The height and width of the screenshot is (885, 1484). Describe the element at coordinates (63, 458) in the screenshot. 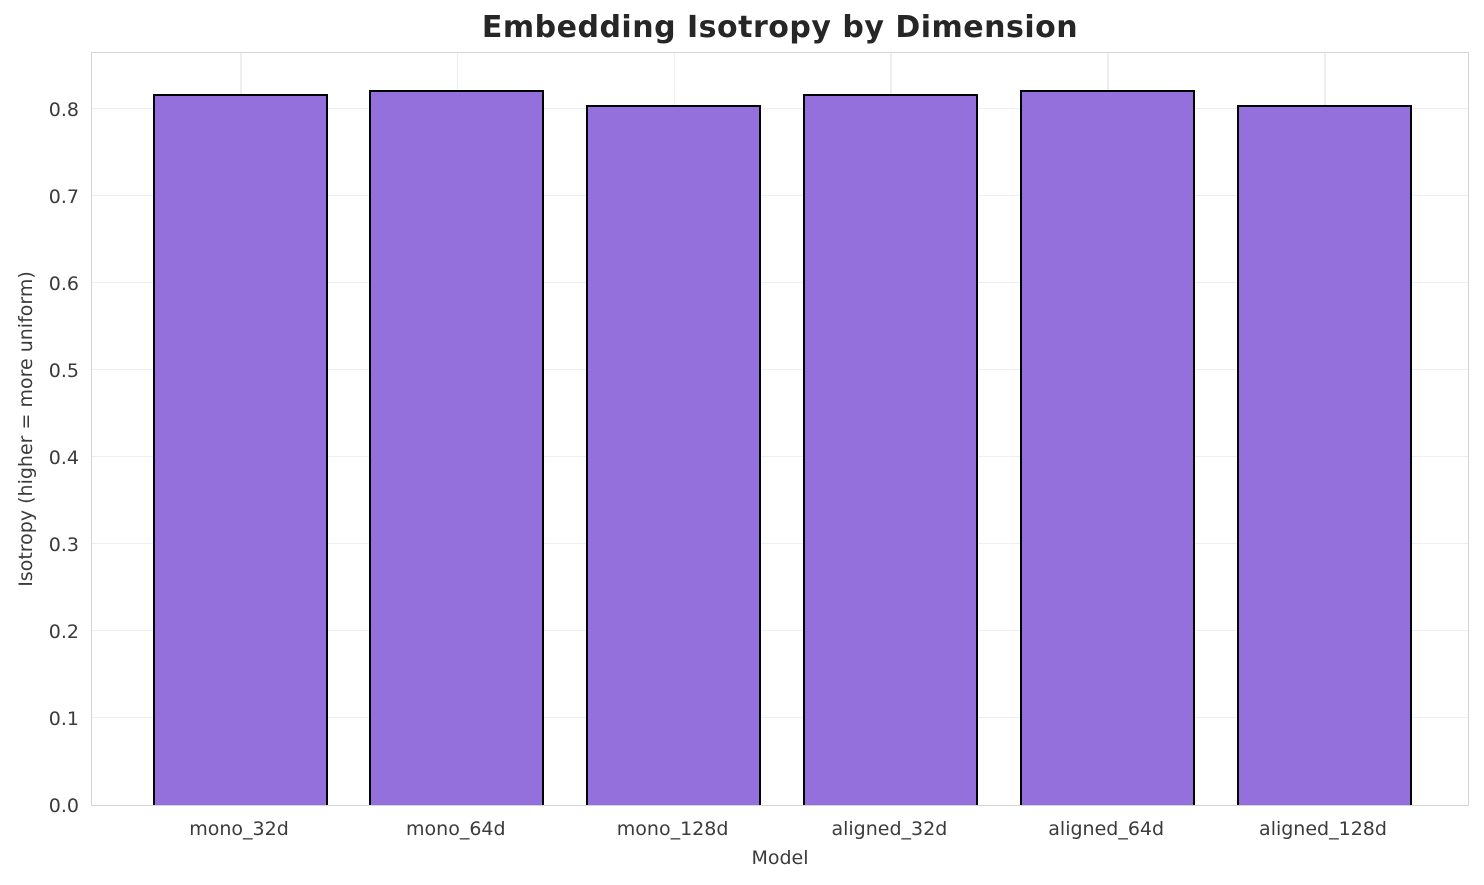

I see `y-tick-label: 0.4` at that location.